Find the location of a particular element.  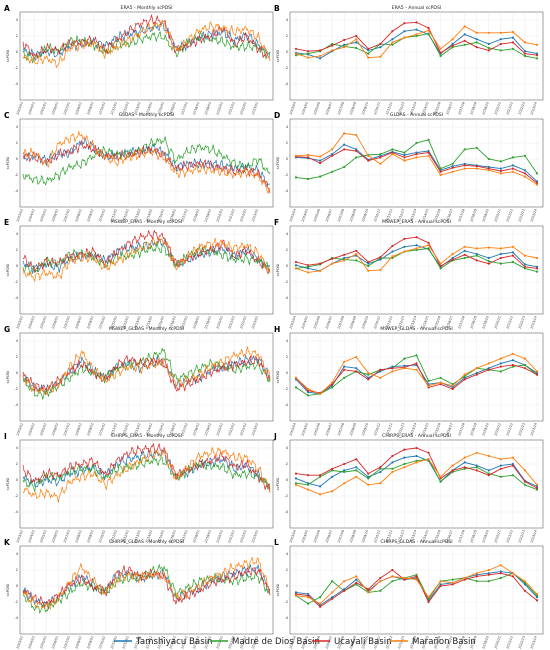

panel-c-series-mara-on-basin is located at coordinates (146, 162).